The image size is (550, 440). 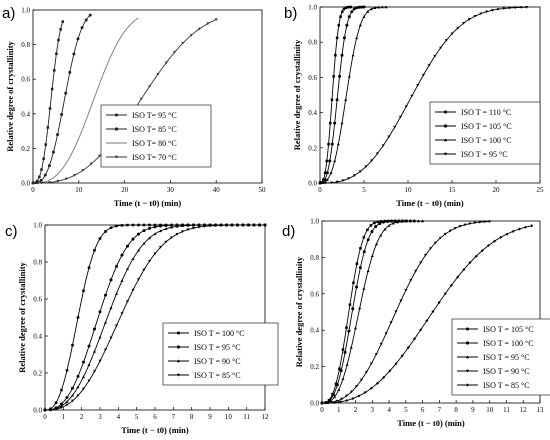 I want to click on legend-entry: ISO T= 70 °C, so click(x=154, y=157).